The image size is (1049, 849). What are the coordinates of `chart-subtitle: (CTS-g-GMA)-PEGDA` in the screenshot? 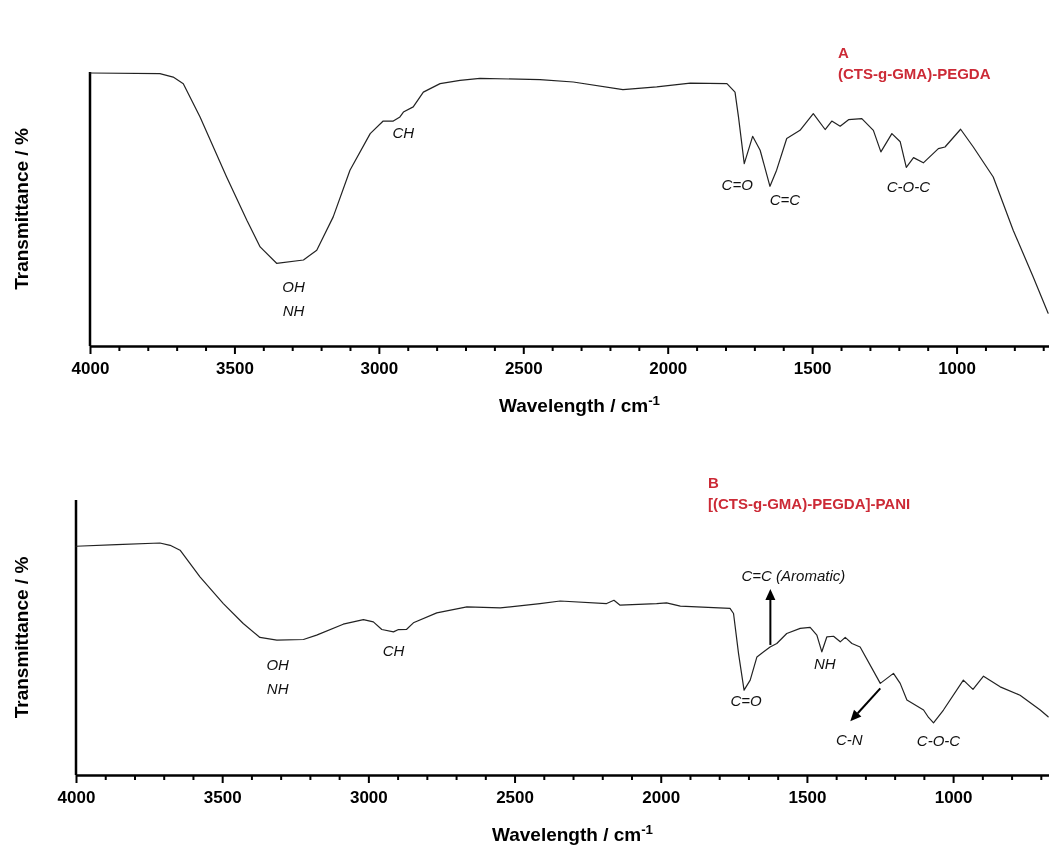 It's located at (914, 73).